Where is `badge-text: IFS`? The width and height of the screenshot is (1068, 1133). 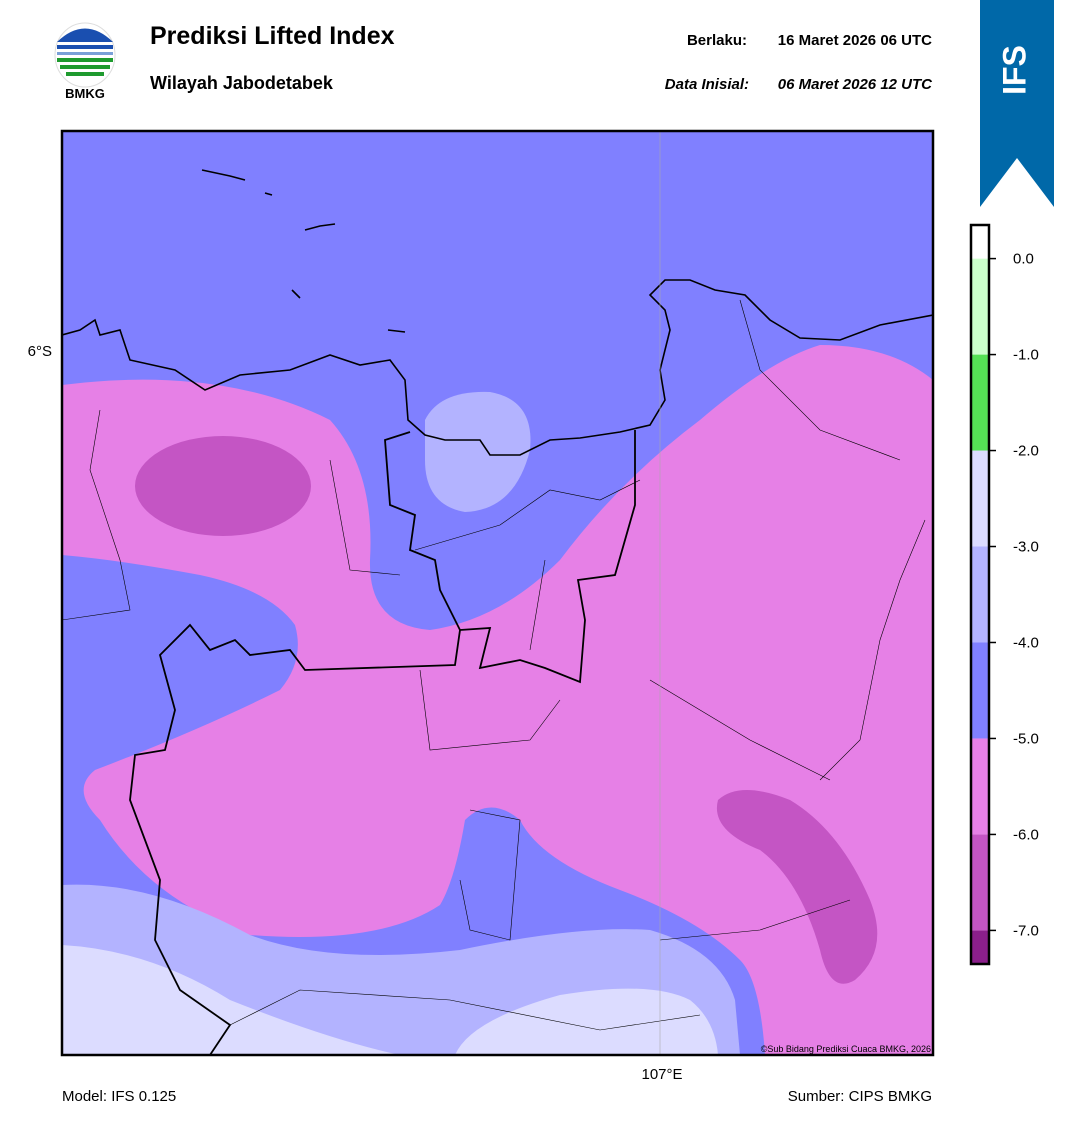 badge-text: IFS is located at coordinates (1014, 70).